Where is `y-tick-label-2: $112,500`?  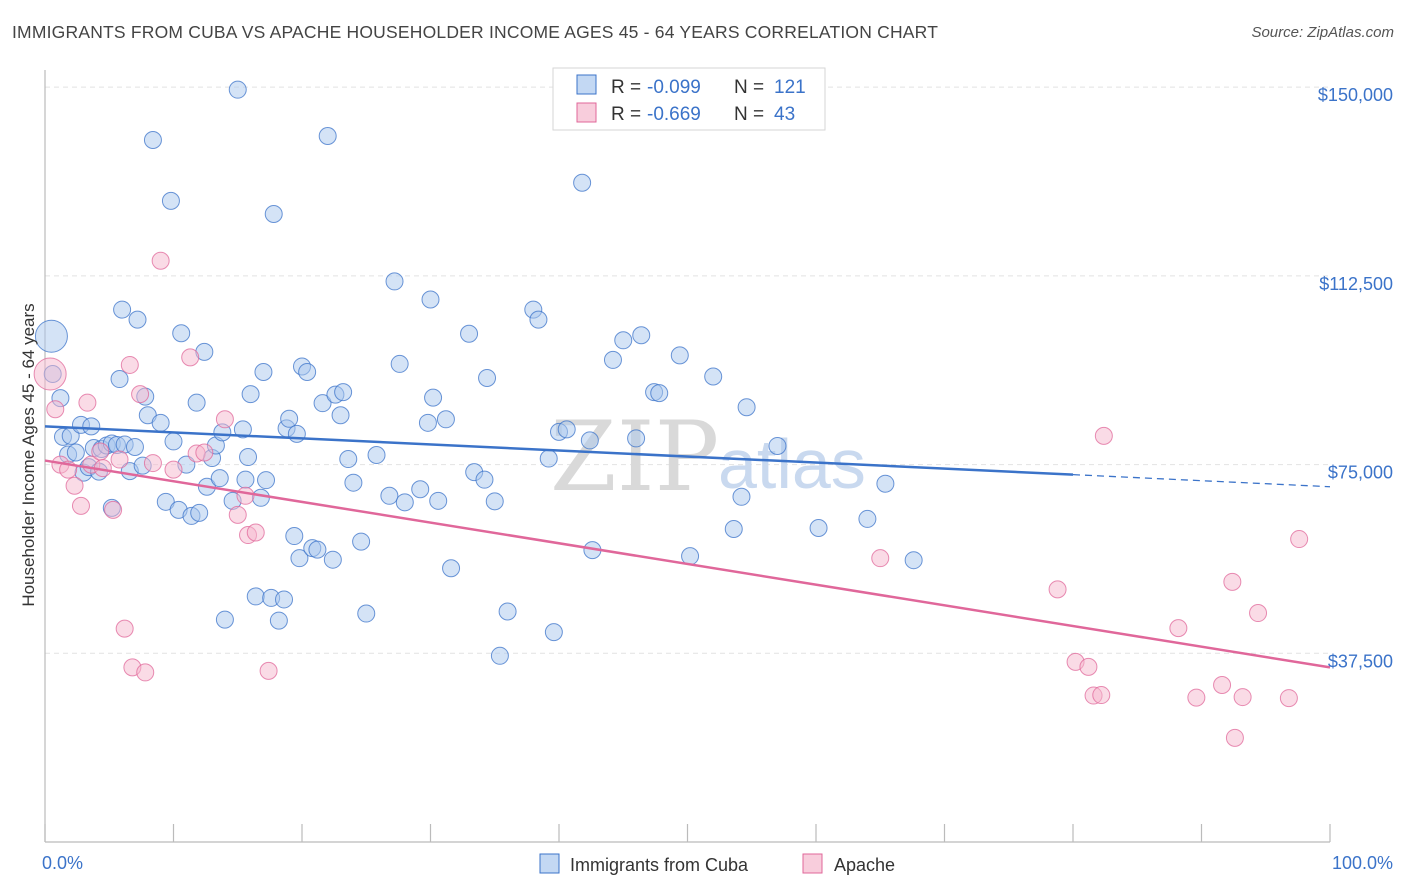 y-tick-label-2: $112,500 is located at coordinates (1356, 284).